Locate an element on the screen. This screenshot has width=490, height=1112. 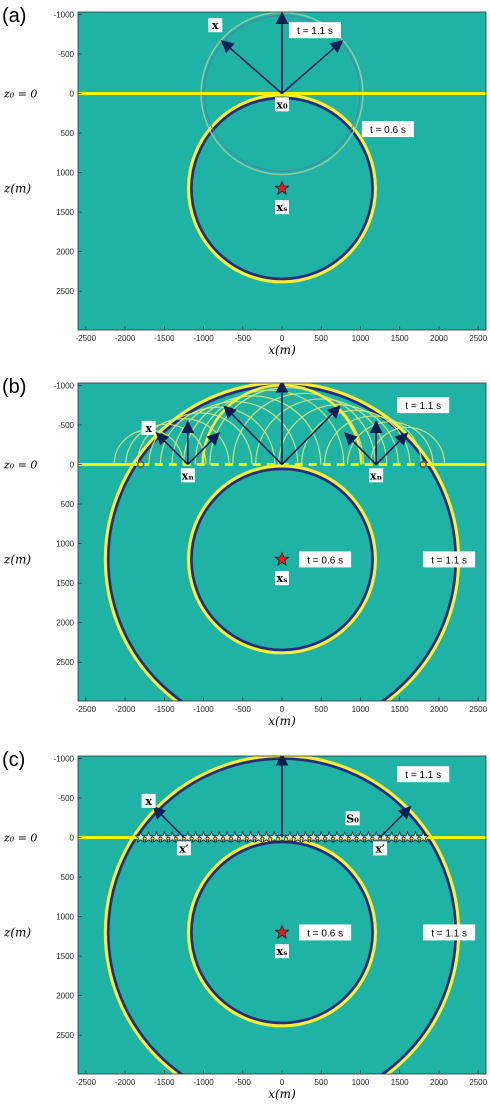
panel-letter: (c) is located at coordinates (13, 760).